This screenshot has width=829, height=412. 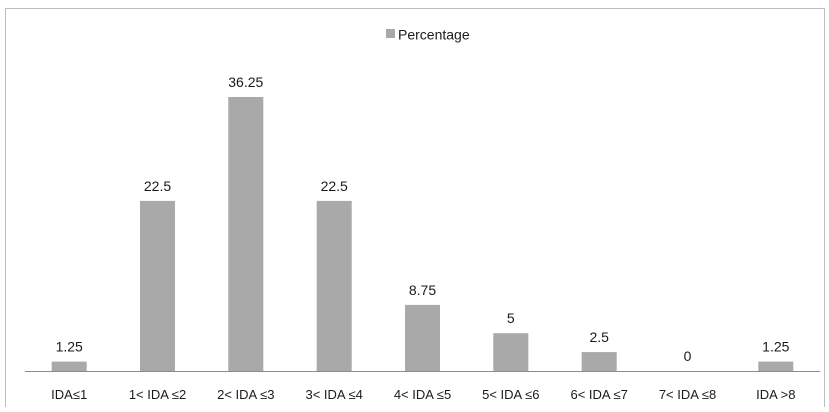 What do you see at coordinates (775, 394) in the screenshot?
I see `x-tick-label-9: IDA >8` at bounding box center [775, 394].